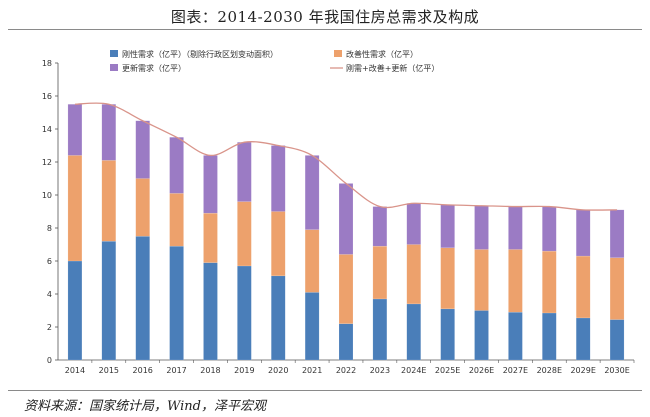 The image size is (650, 417). What do you see at coordinates (145, 406) in the screenshot?
I see `source-note: 资料来源：国家统计局，Wind，泽平宏观` at bounding box center [145, 406].